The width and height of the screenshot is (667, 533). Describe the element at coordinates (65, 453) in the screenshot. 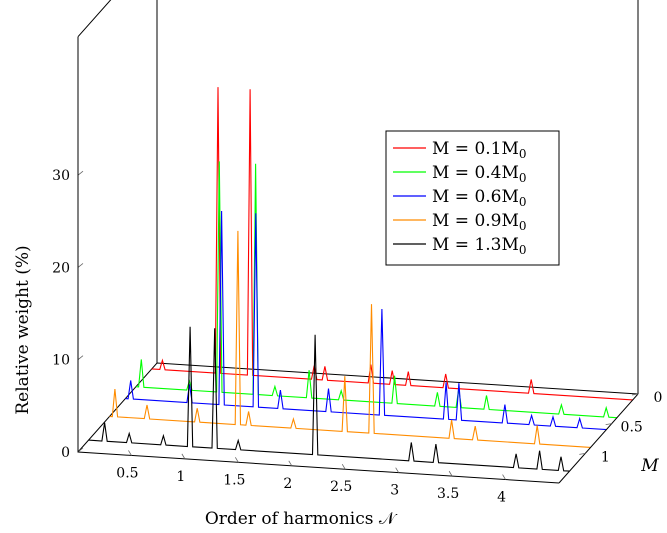

I see `y-tick-label: 0` at that location.